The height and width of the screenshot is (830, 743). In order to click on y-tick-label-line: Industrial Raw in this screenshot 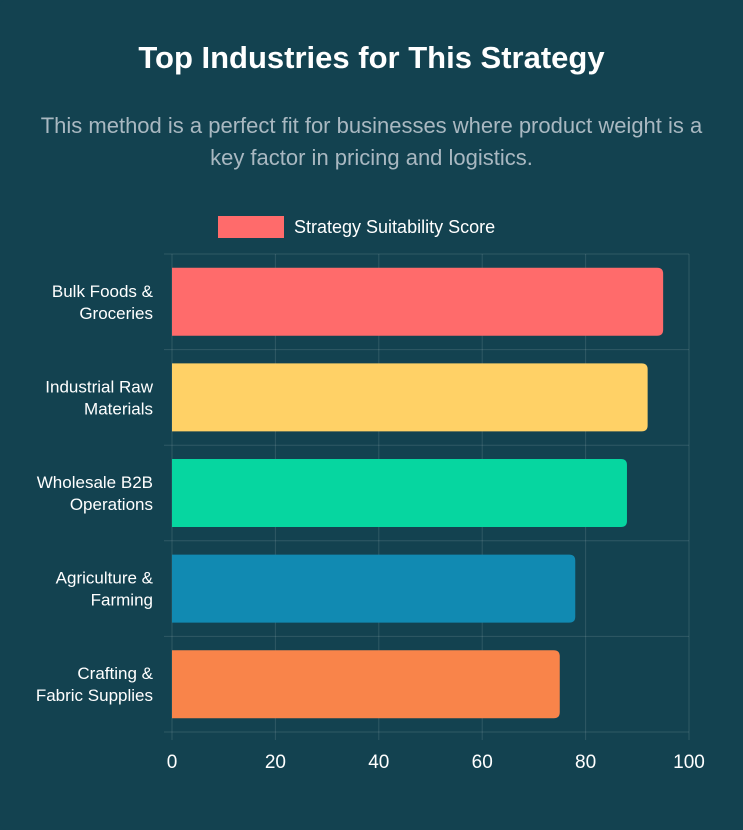, I will do `click(99, 386)`.